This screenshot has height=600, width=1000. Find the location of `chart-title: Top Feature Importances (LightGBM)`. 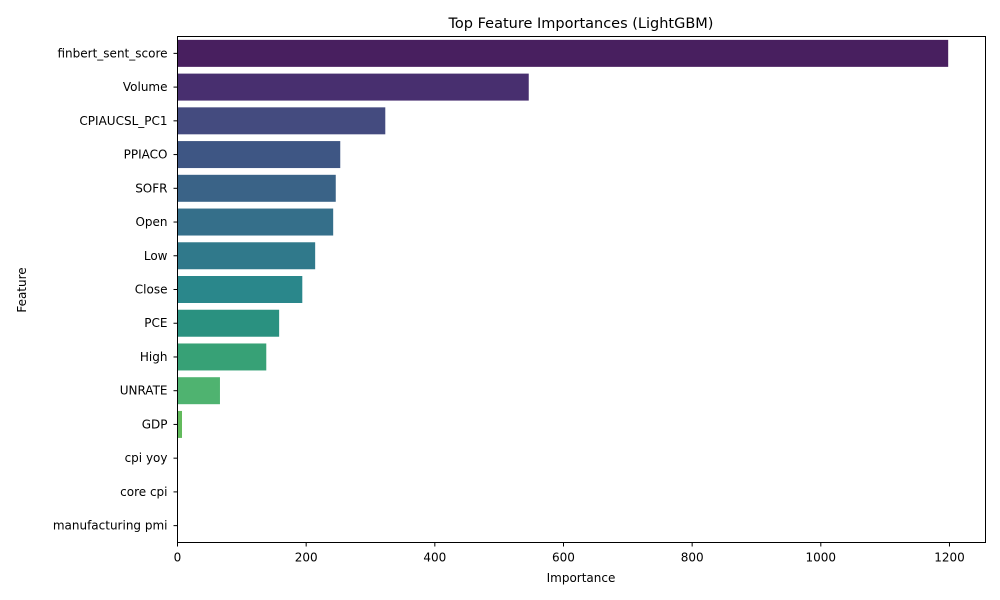

chart-title: Top Feature Importances (LightGBM) is located at coordinates (581, 24).